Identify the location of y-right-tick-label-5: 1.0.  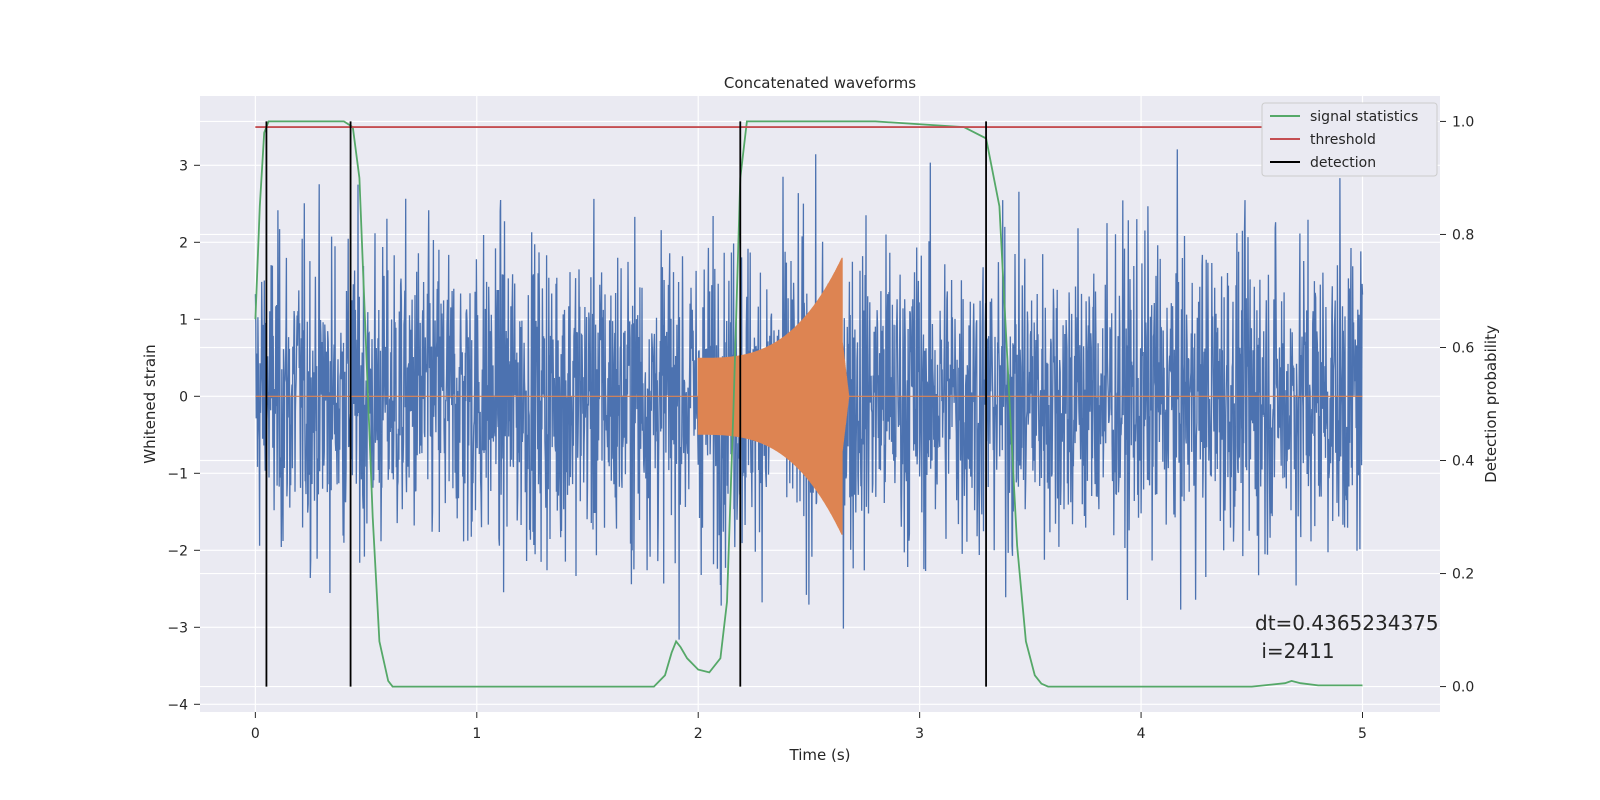
(1463, 122).